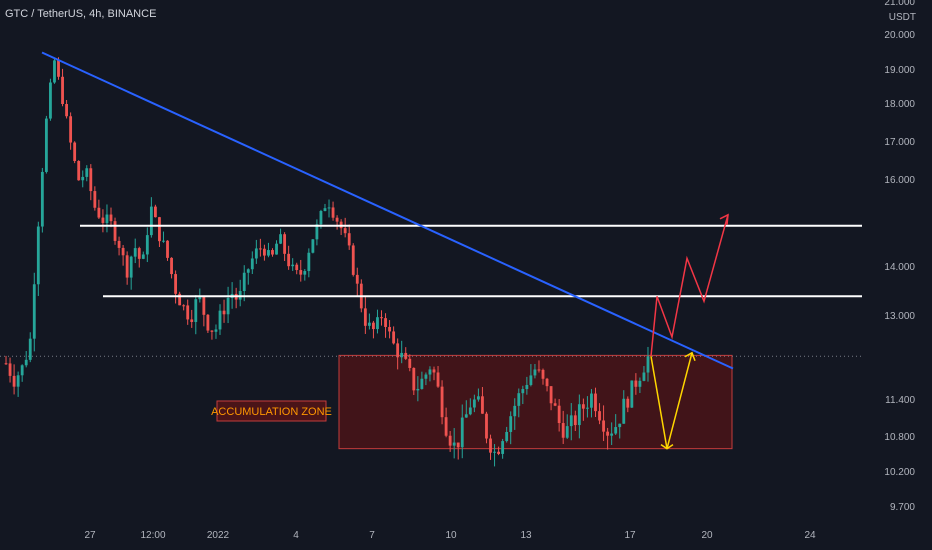  I want to click on zone-label: ACCUMULATION ZONE, so click(271, 412).